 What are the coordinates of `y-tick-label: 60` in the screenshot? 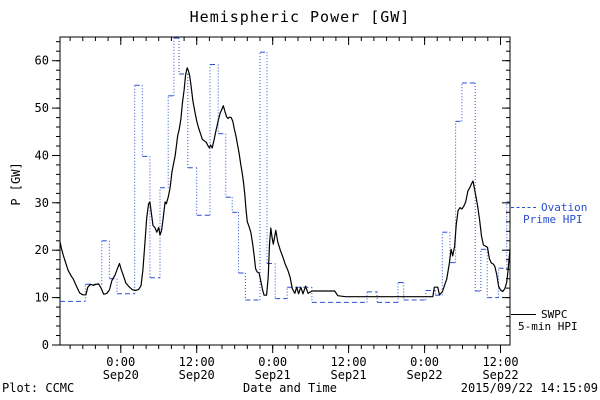 It's located at (42, 61).